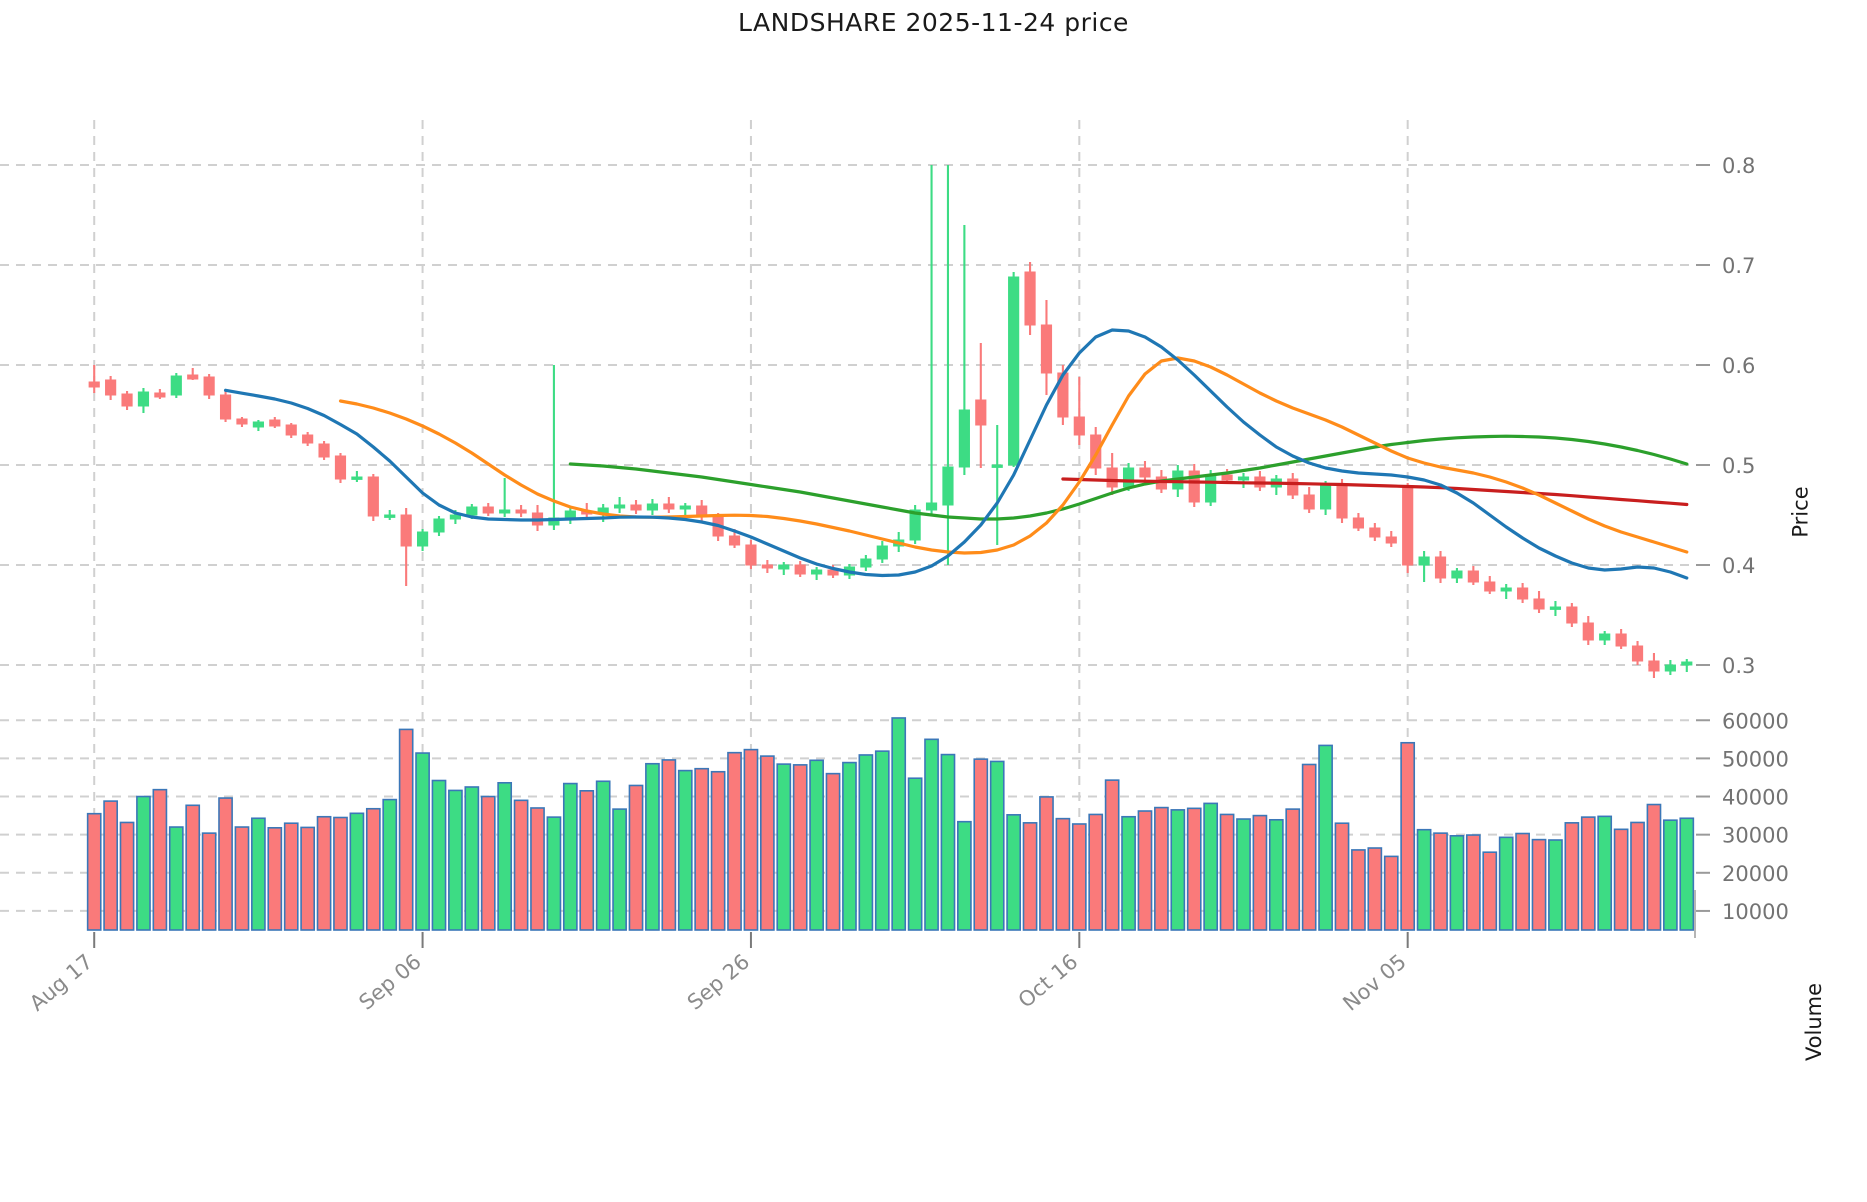  I want to click on date-tick-label: Oct 16, so click(1048, 980).